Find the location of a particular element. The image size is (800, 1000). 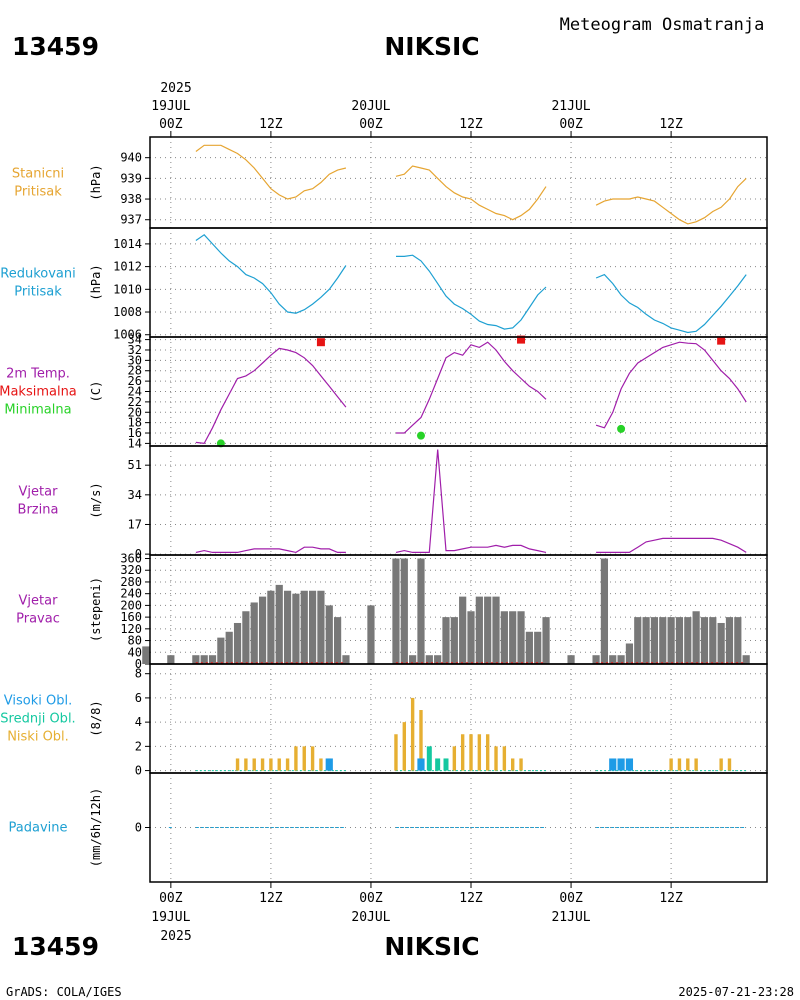

wind_speed-panel: 0 17 34 51 (m/s) Vjetar Brzina is located at coordinates (393, 503).